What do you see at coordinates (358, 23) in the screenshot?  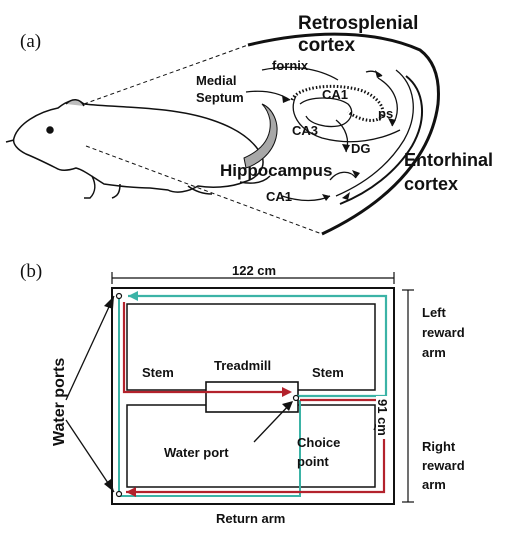 I see `retrosplenial-label-line1: Retrosplenial` at bounding box center [358, 23].